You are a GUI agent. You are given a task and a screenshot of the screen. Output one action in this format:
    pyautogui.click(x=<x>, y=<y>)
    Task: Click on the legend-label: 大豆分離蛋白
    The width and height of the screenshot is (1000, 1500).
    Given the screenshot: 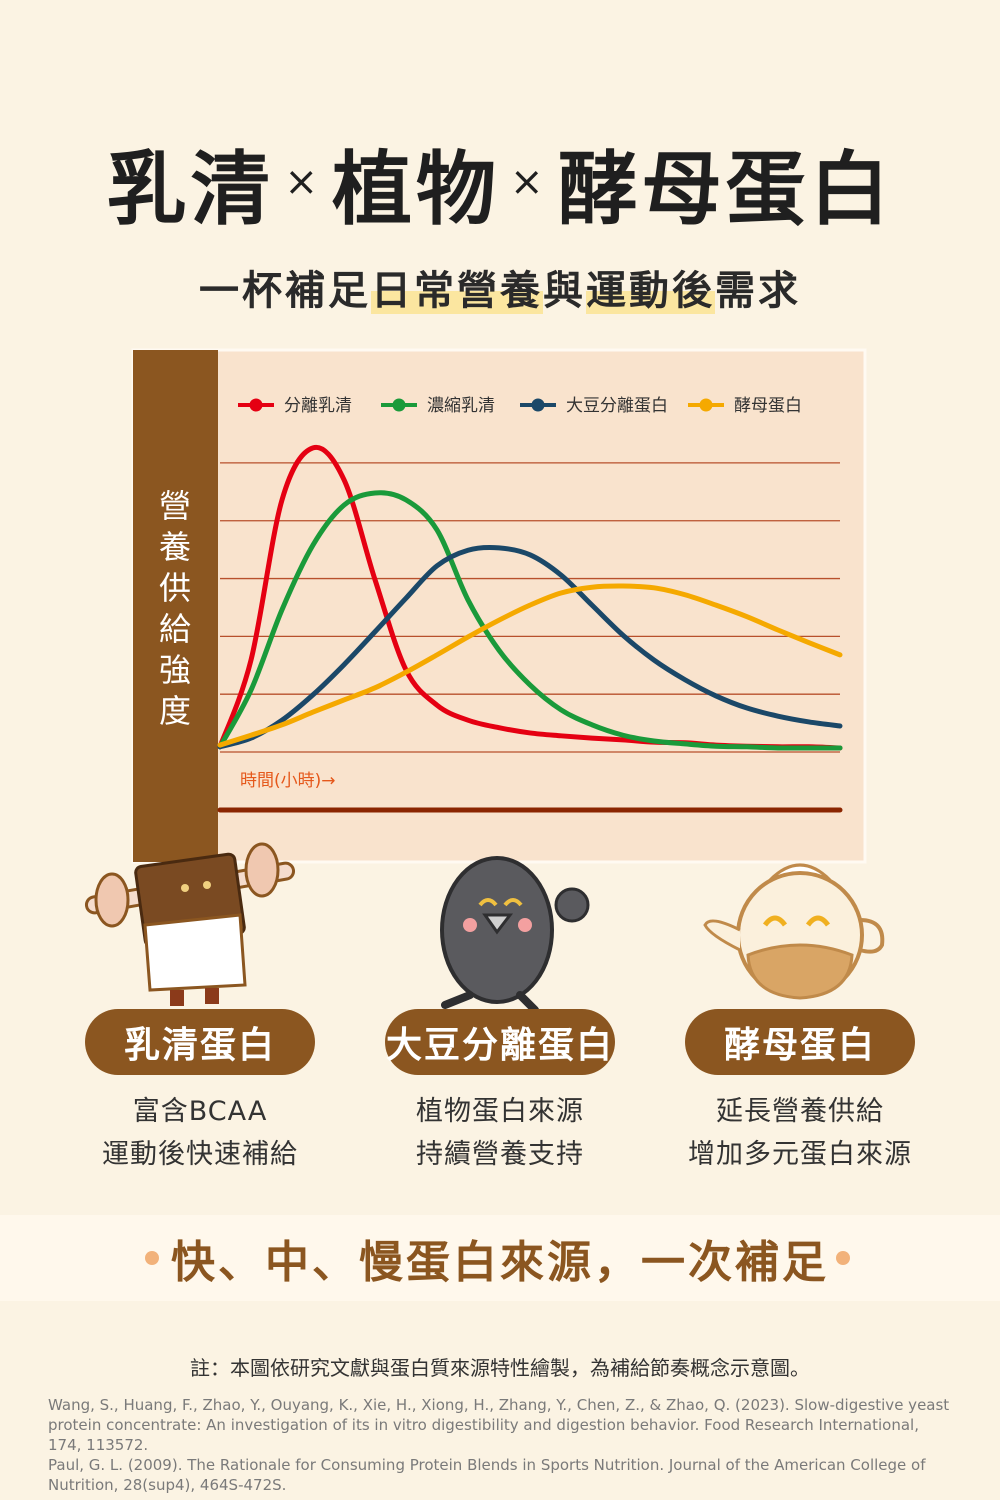 What is the action you would take?
    pyautogui.click(x=617, y=406)
    